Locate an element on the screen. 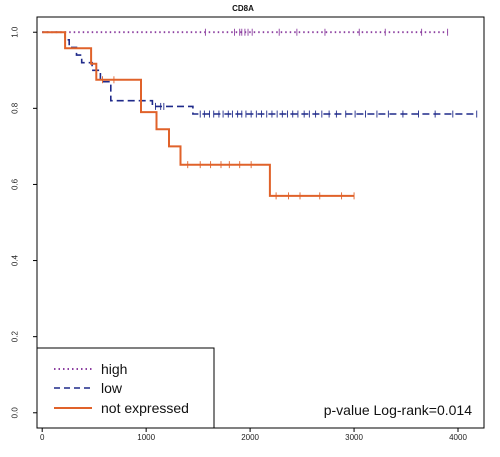 The width and height of the screenshot is (500, 457). y-tick-label: 0.6 is located at coordinates (15, 184).